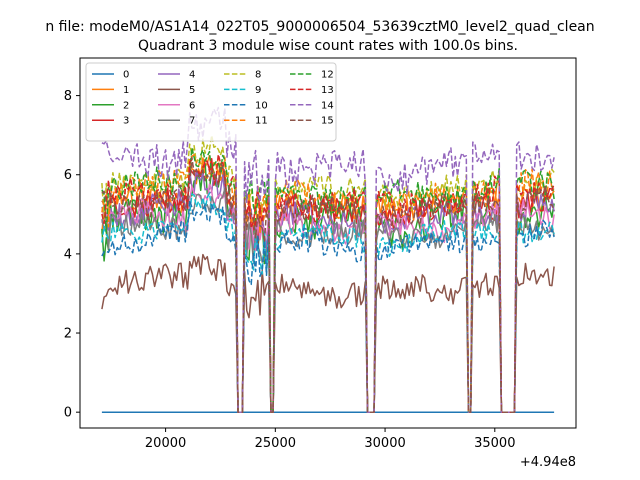 The height and width of the screenshot is (480, 640). Describe the element at coordinates (261, 121) in the screenshot. I see `legend-label-11: 11` at that location.